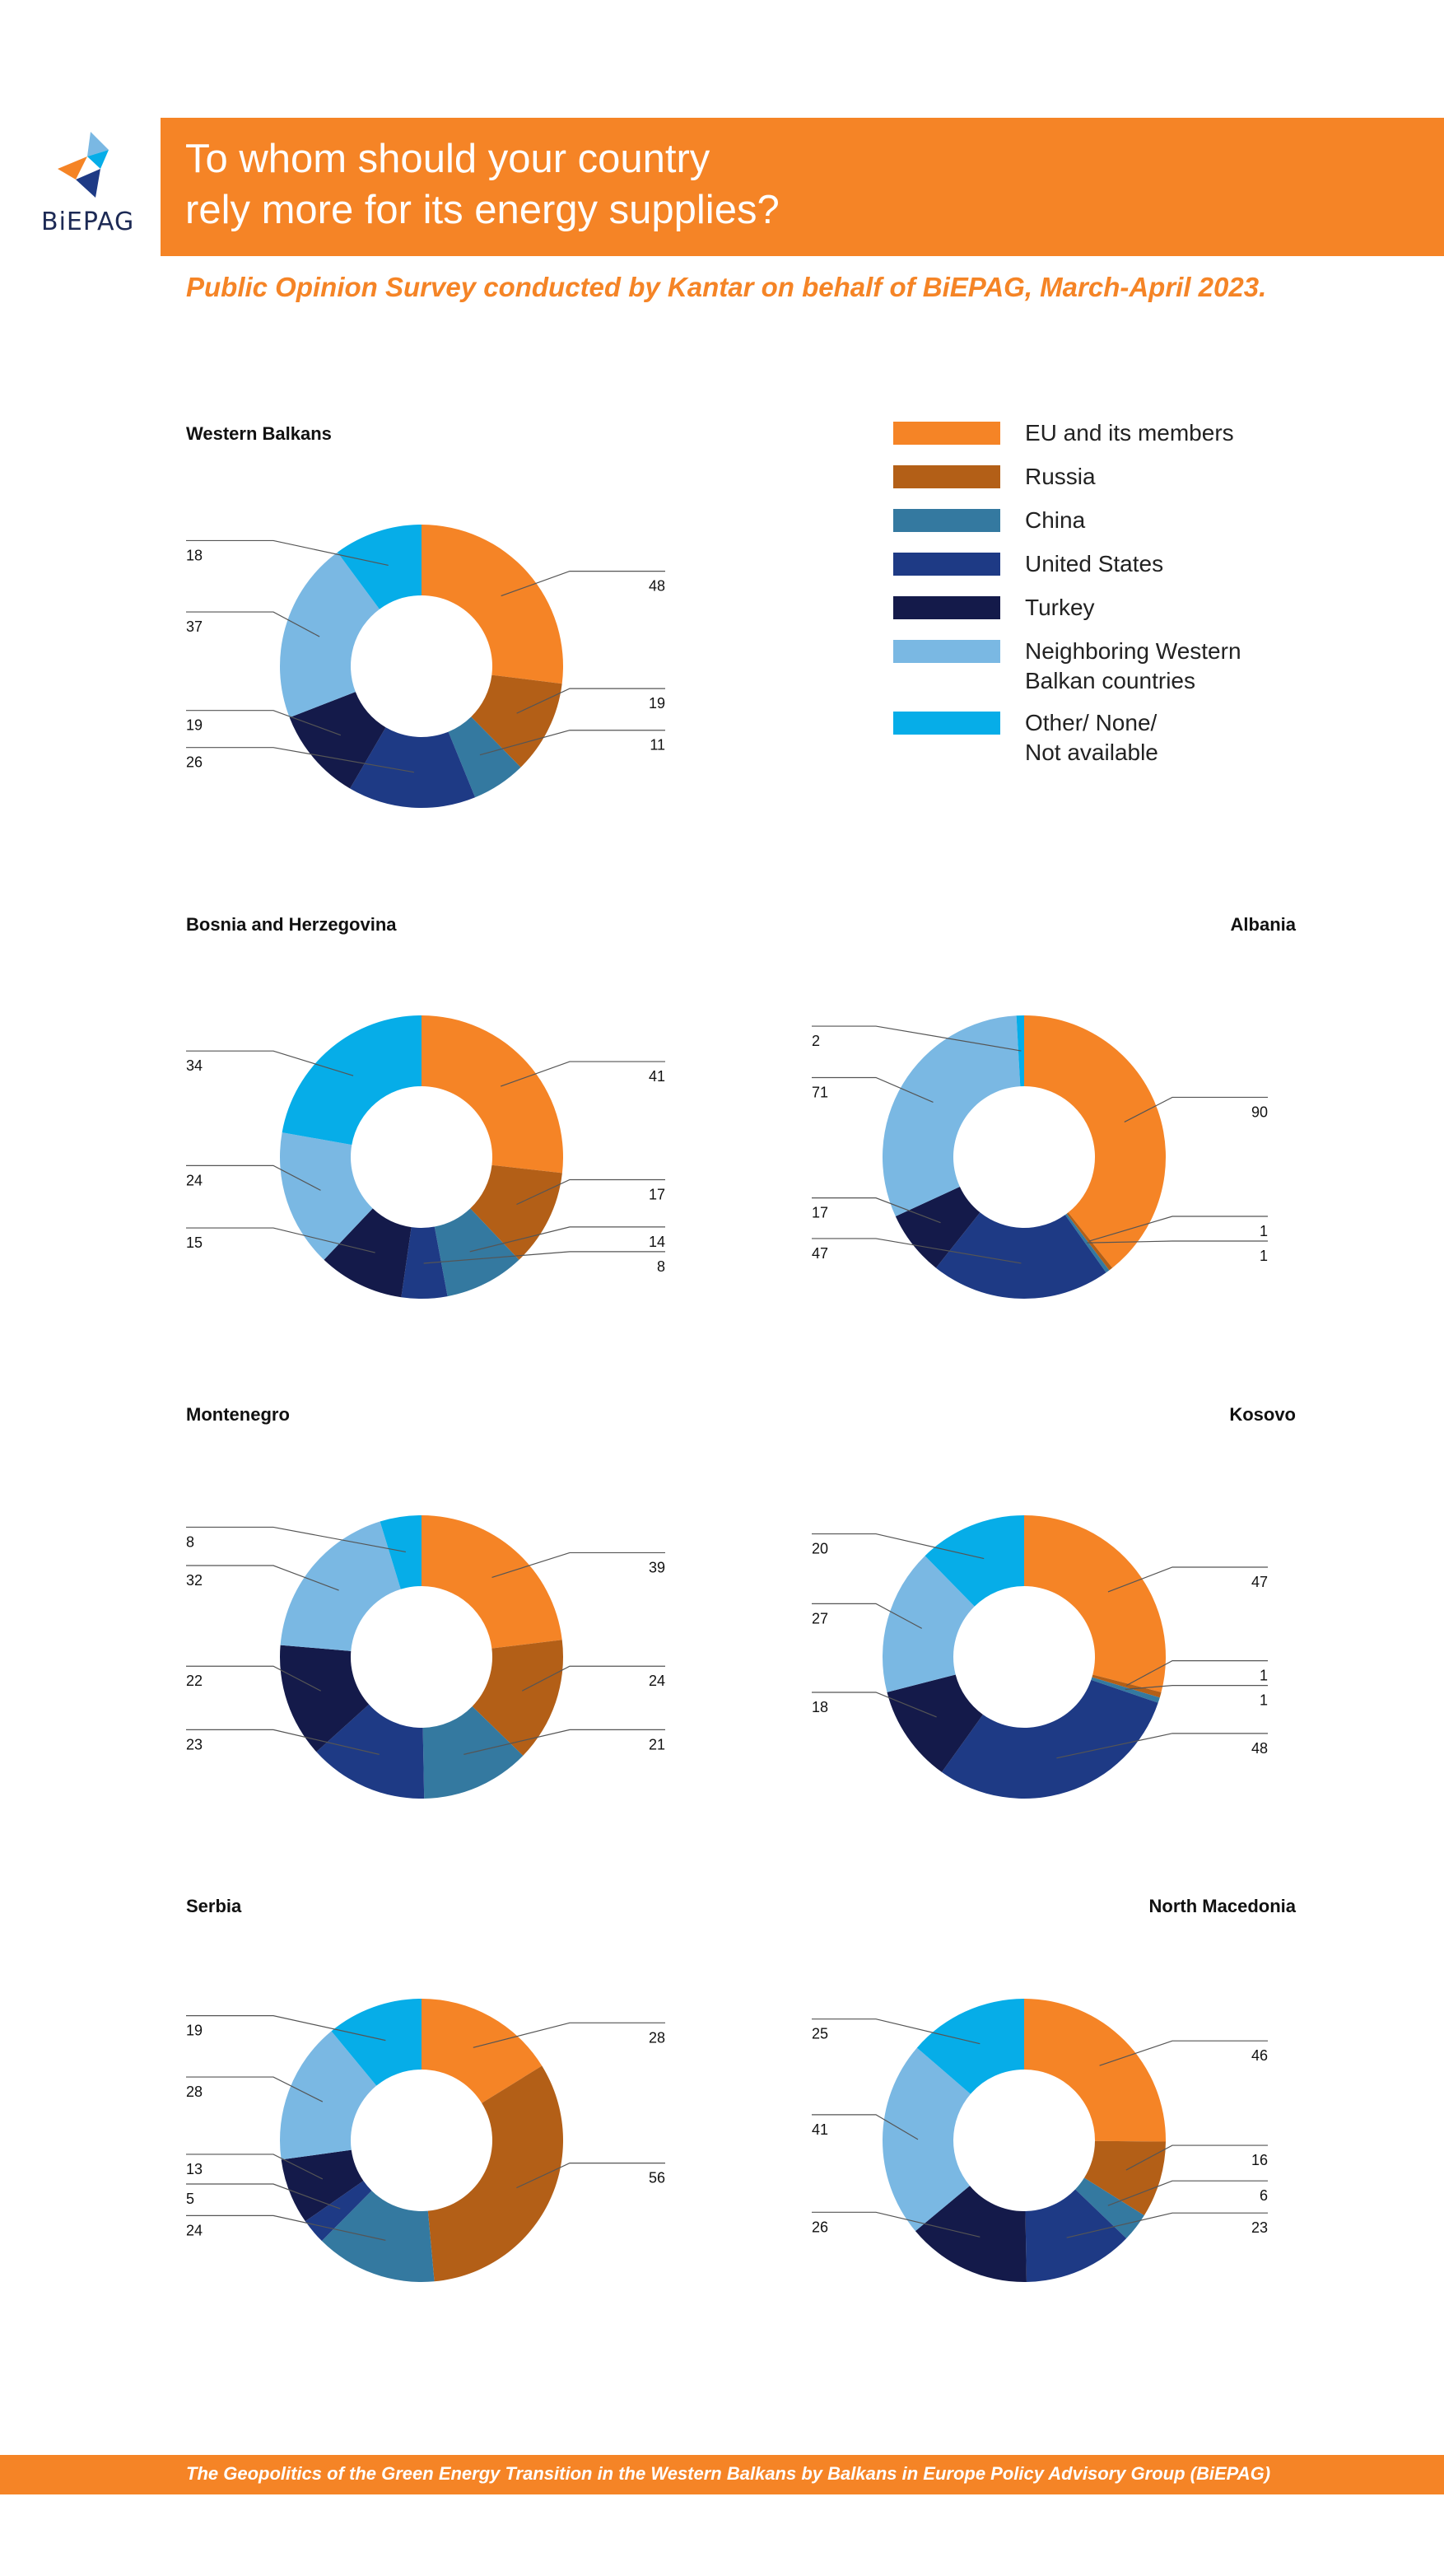 The width and height of the screenshot is (1444, 2576). What do you see at coordinates (657, 1242) in the screenshot?
I see `data-label-china: 14` at bounding box center [657, 1242].